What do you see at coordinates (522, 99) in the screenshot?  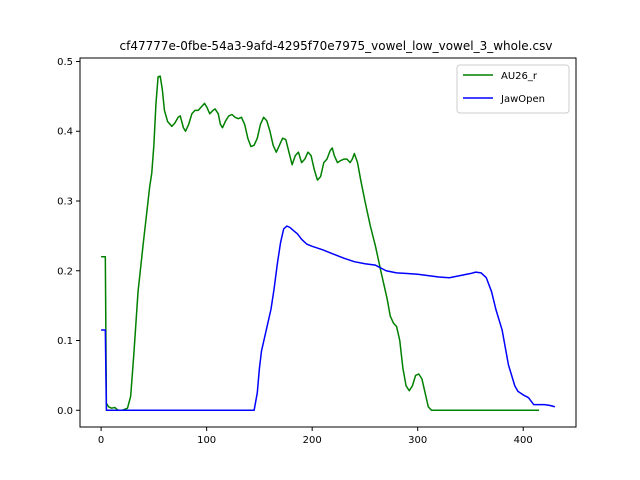 I see `legend-label-jawopen: JawOpen` at bounding box center [522, 99].